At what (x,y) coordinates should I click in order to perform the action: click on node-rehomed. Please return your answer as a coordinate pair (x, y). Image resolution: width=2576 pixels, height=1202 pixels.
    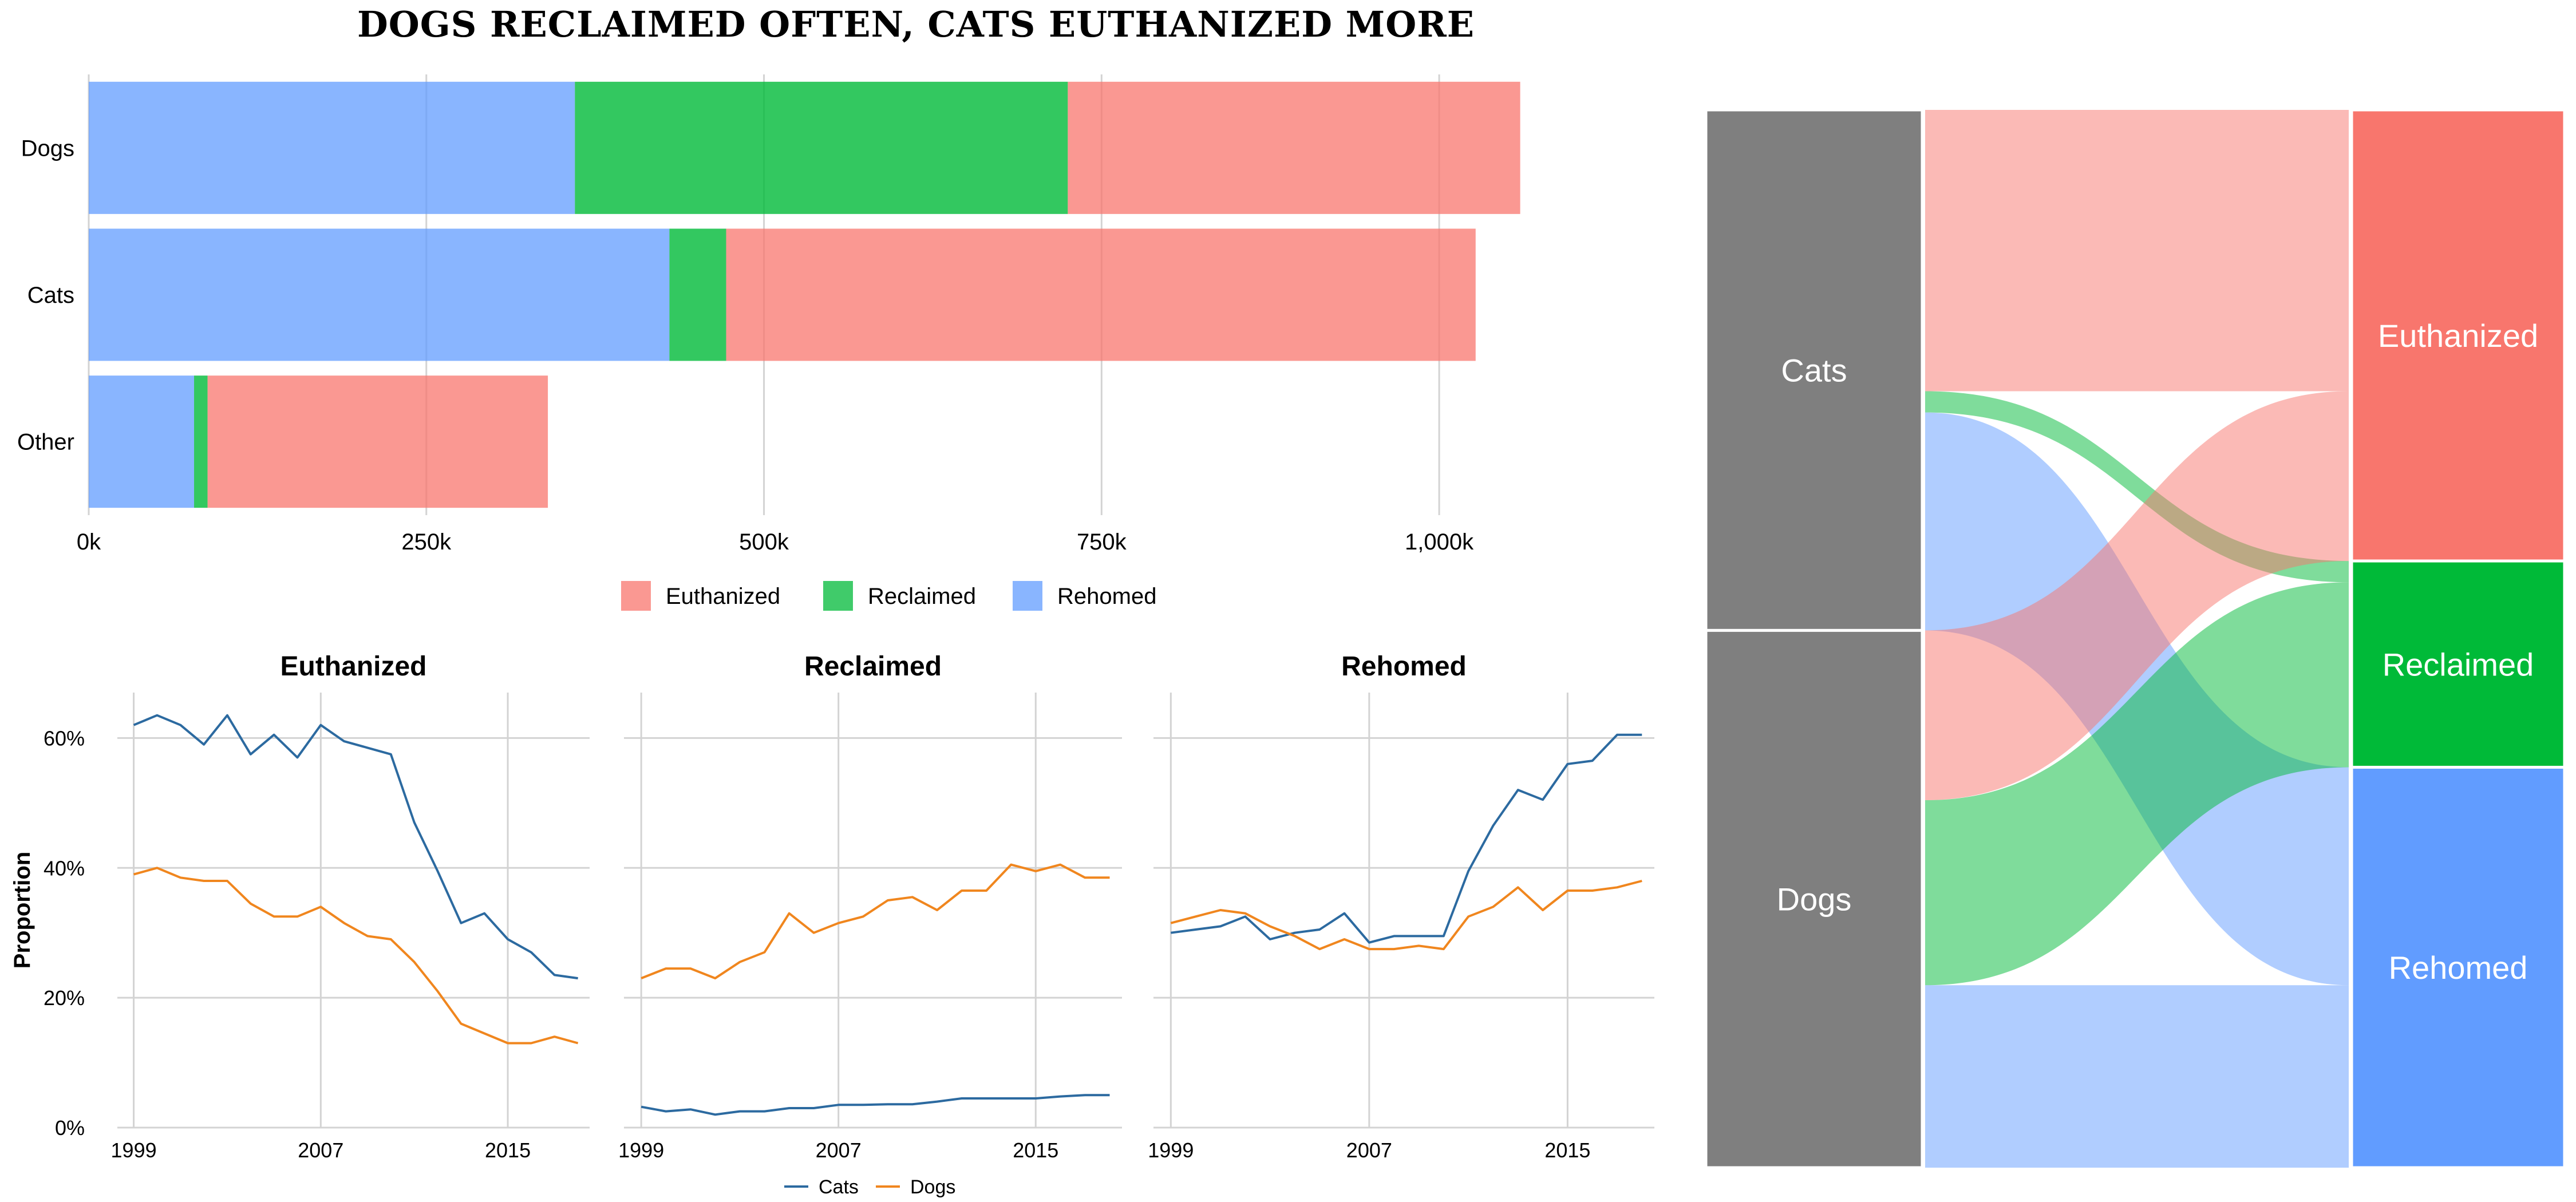
    Looking at the image, I should click on (2458, 967).